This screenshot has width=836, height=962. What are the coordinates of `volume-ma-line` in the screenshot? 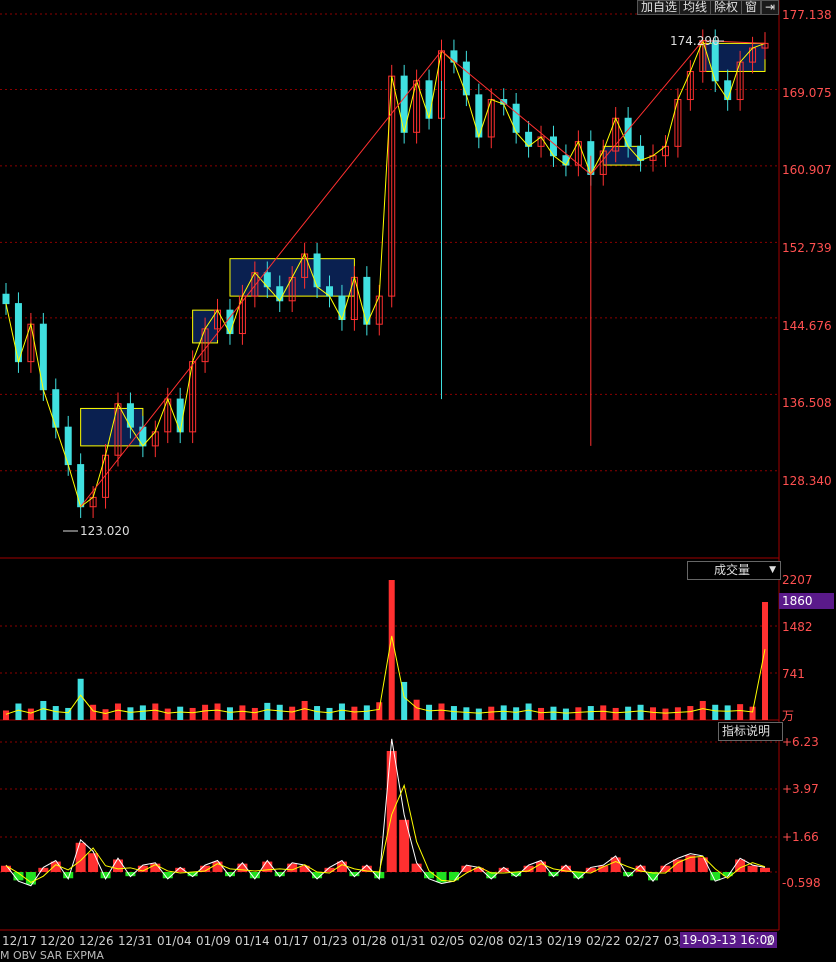 It's located at (385, 675).